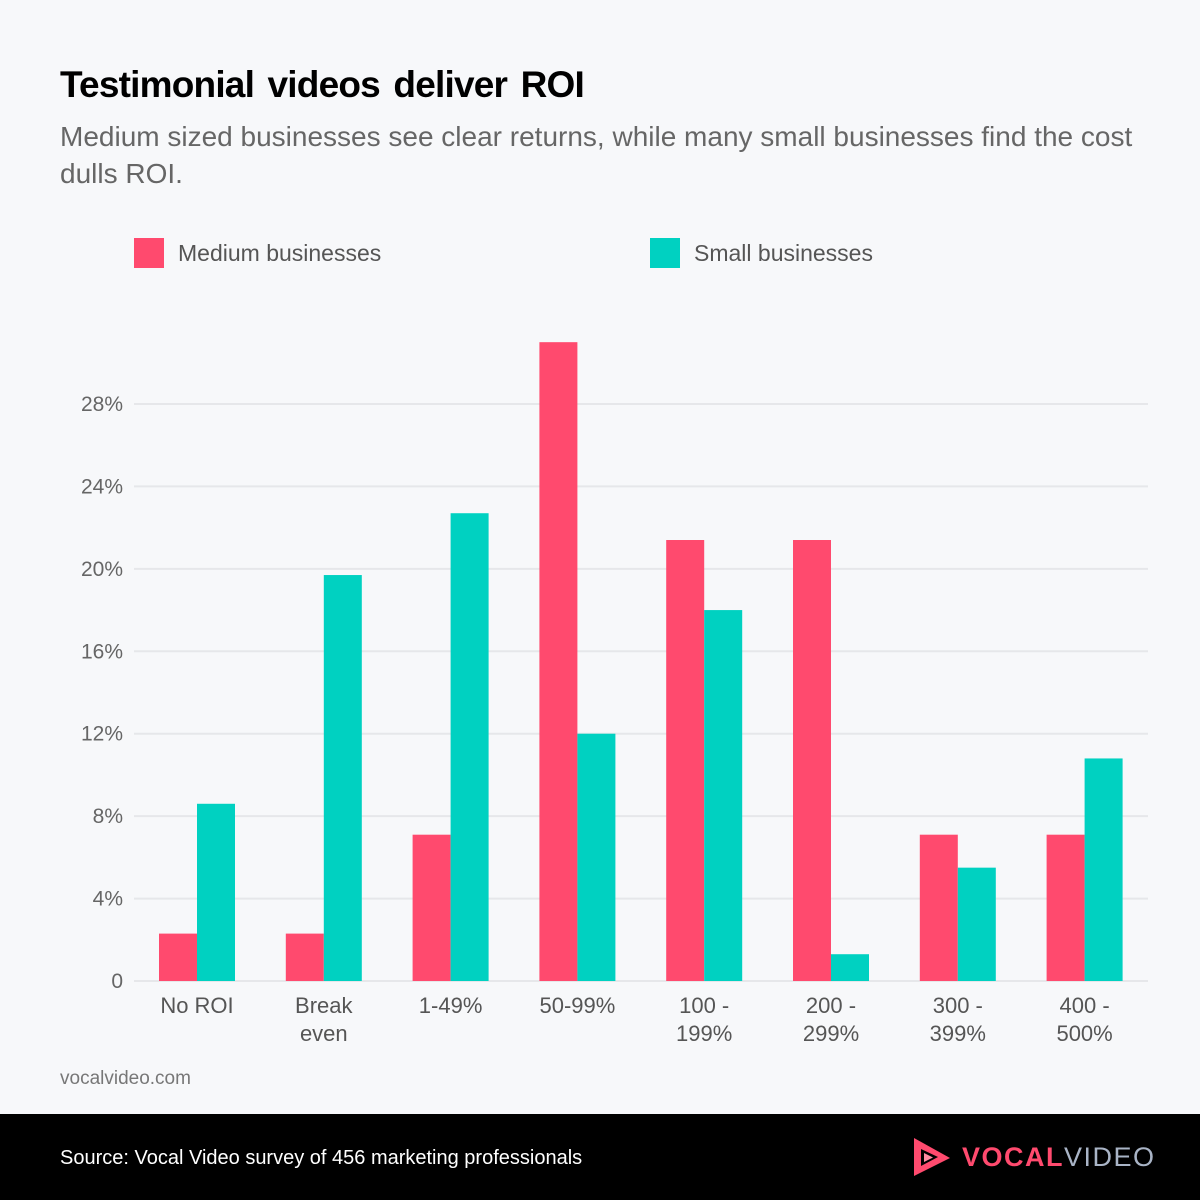  What do you see at coordinates (102, 486) in the screenshot?
I see `y-tick-label: 24%` at bounding box center [102, 486].